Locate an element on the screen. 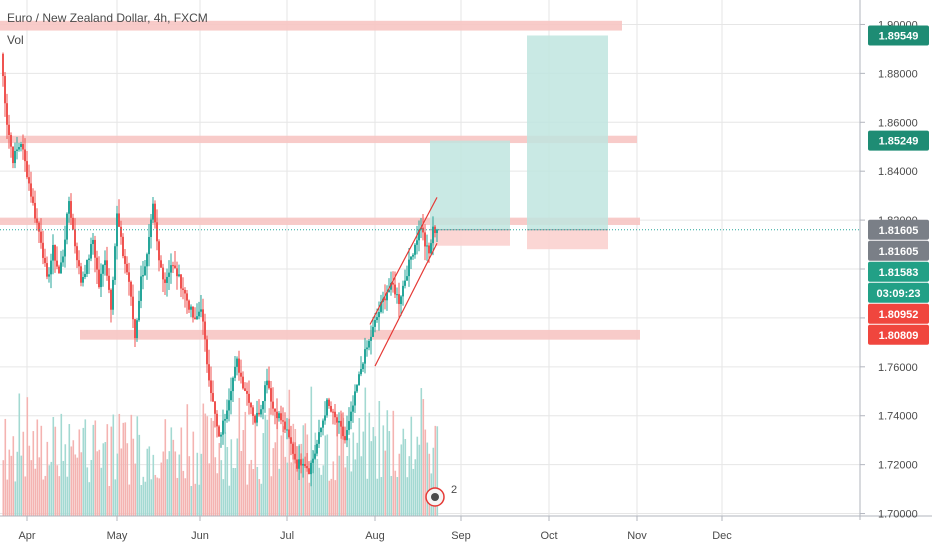 This screenshot has width=932, height=550. position-tools is located at coordinates (519, 142).